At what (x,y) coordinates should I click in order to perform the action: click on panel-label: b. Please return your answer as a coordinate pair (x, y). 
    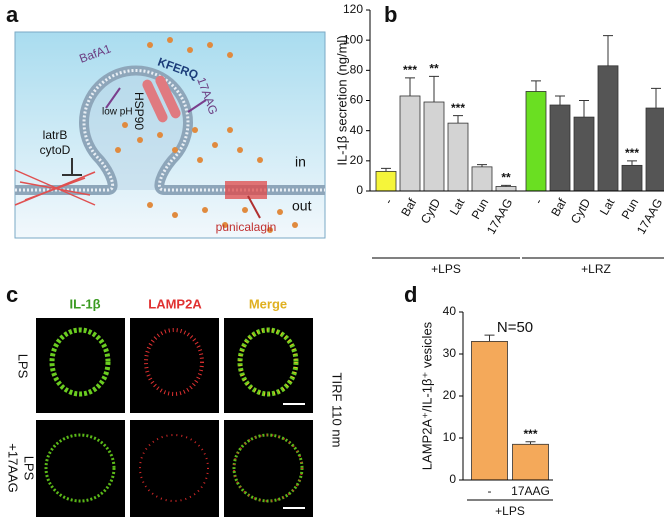
    Looking at the image, I should click on (390, 14).